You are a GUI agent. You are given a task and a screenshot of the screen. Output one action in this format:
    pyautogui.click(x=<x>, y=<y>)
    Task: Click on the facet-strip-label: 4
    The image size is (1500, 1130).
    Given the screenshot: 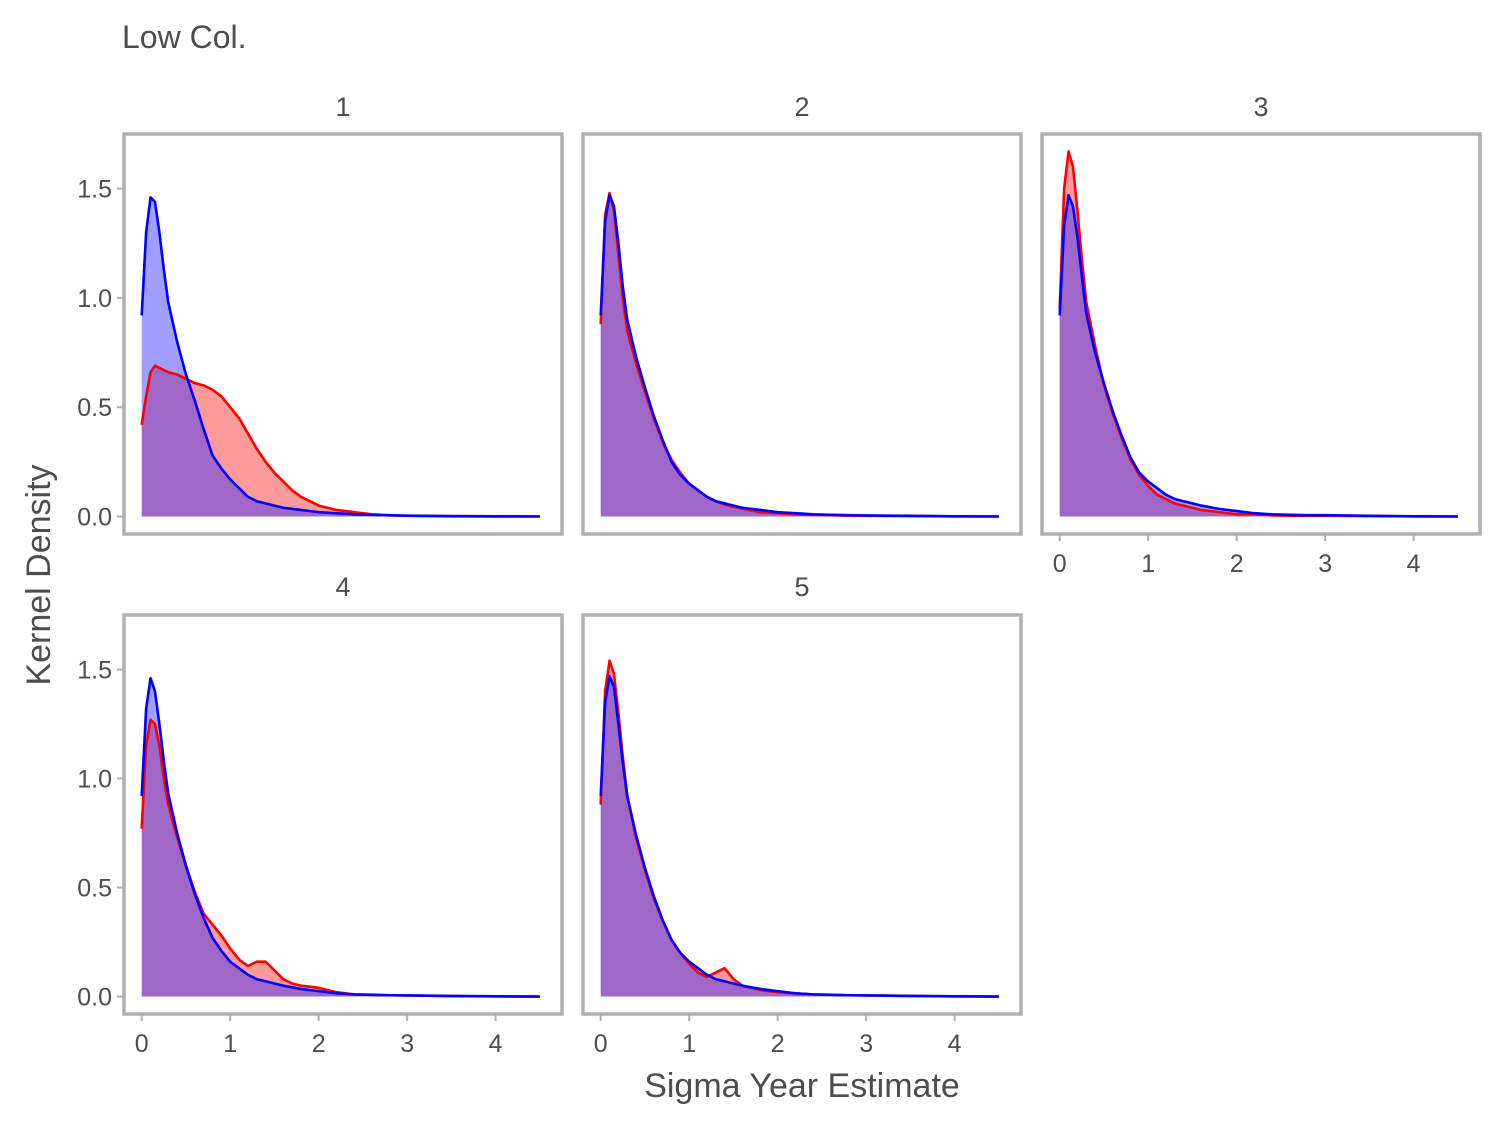 What is the action you would take?
    pyautogui.click(x=342, y=587)
    